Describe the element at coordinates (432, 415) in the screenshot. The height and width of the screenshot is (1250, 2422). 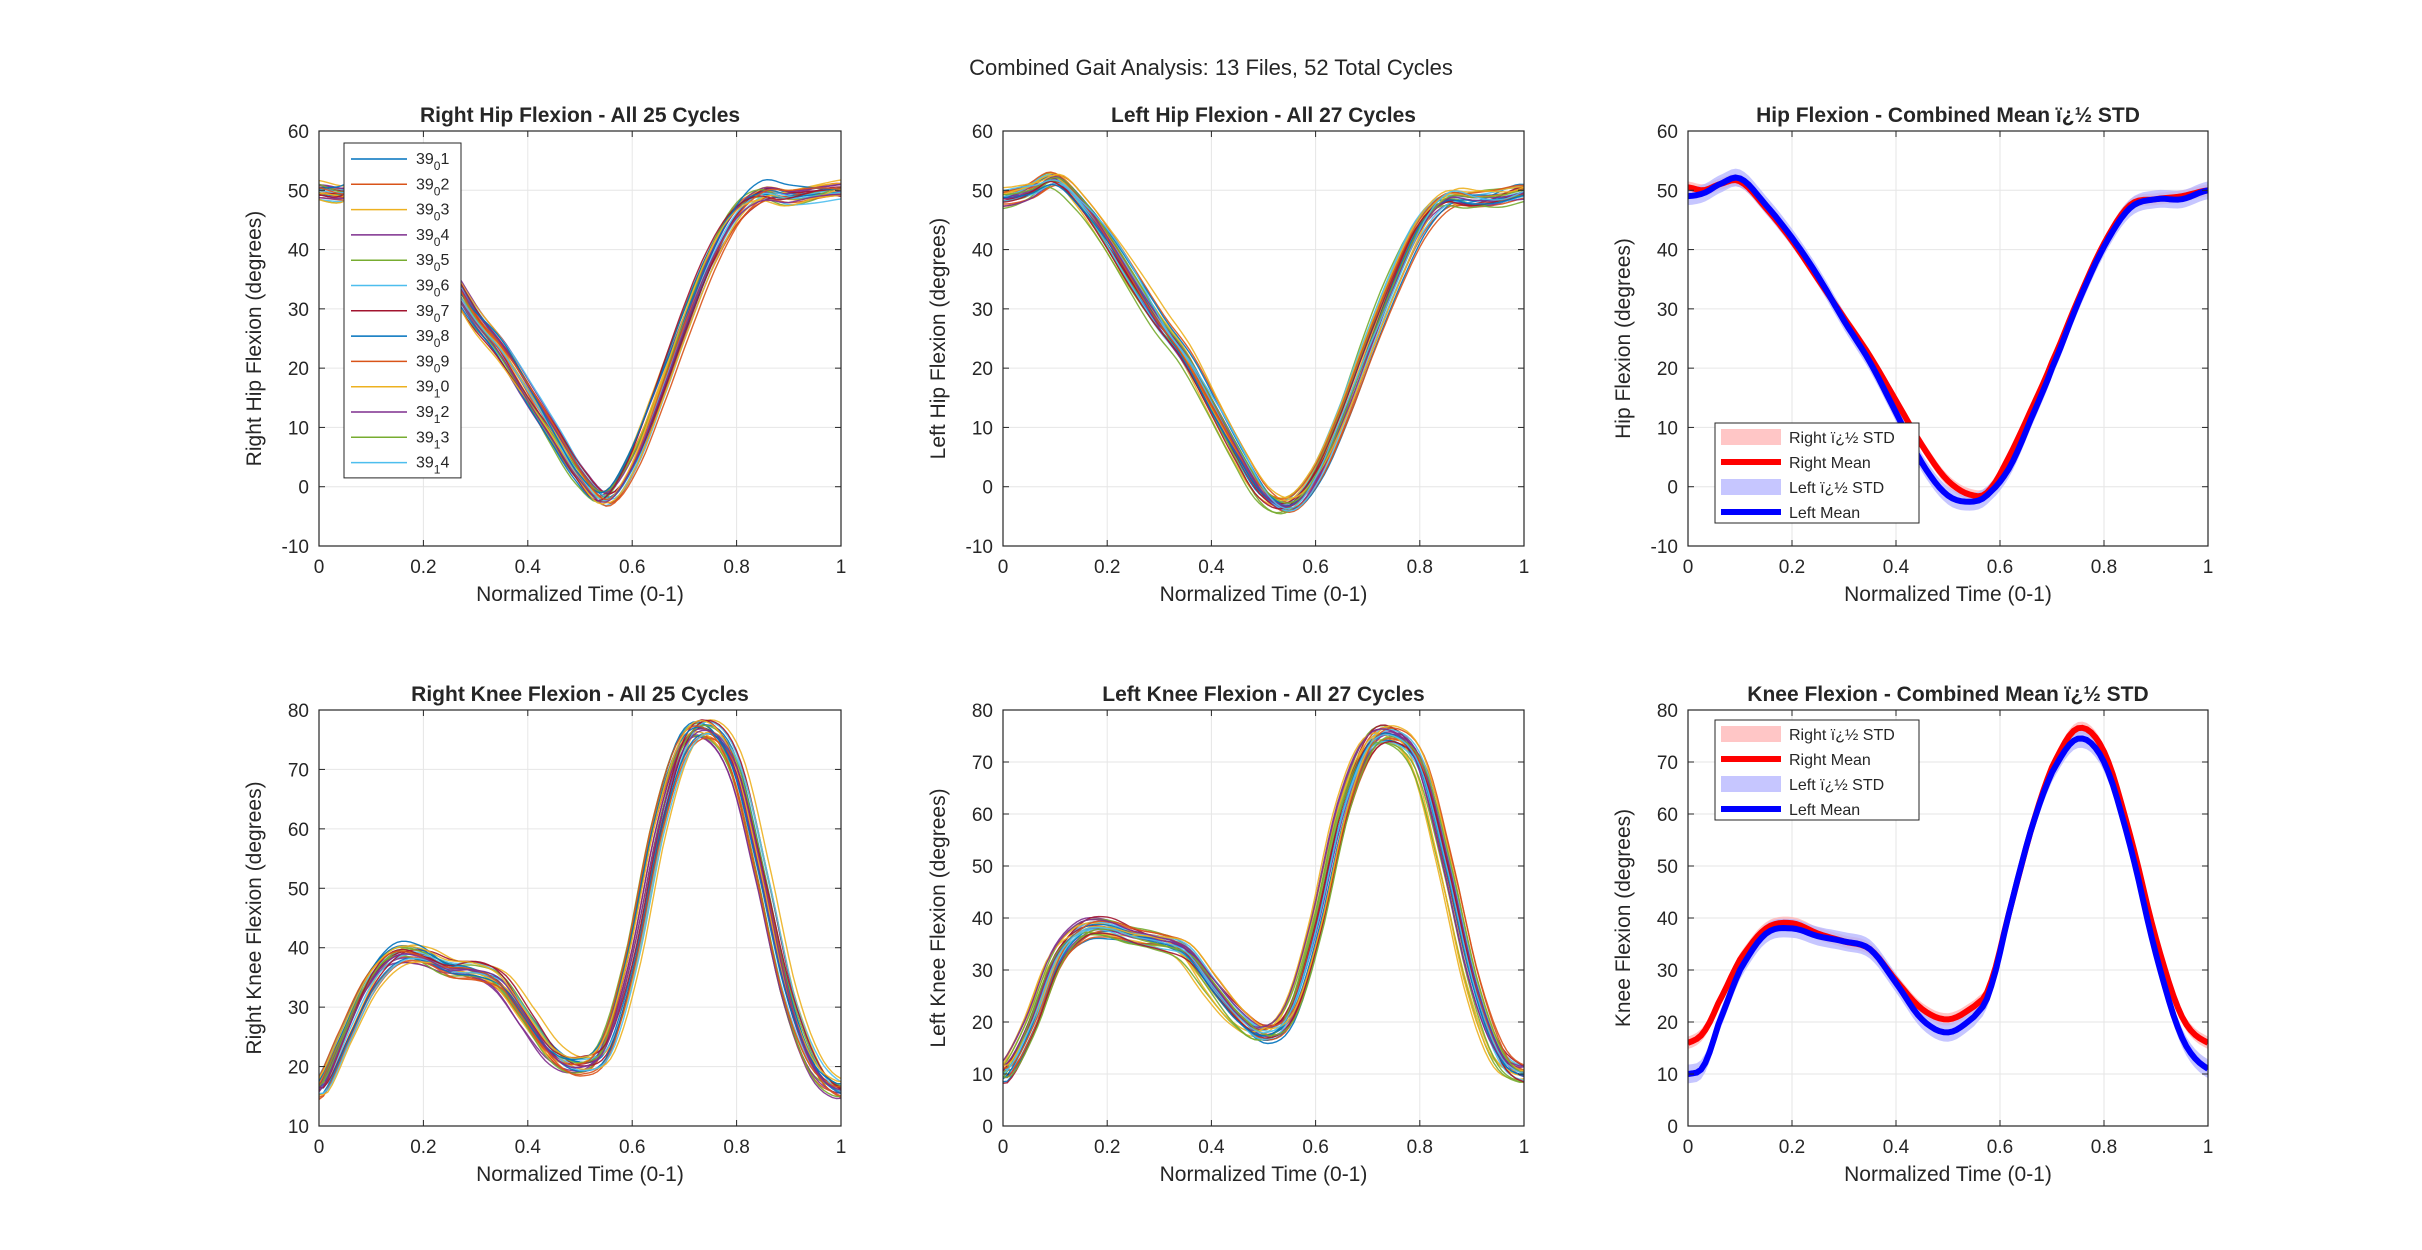
I see `legend-label: 3912` at that location.